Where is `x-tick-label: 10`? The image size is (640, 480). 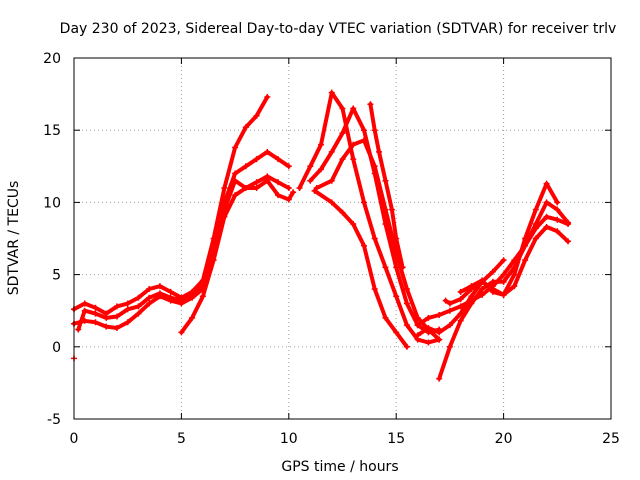 x-tick-label: 10 is located at coordinates (289, 439).